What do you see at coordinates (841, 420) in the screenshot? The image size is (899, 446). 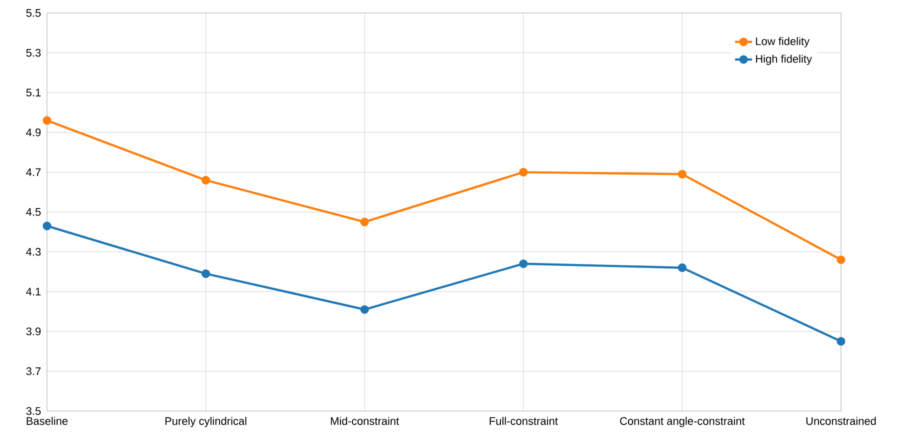 I see `x-tick-label: Unconstrained` at bounding box center [841, 420].